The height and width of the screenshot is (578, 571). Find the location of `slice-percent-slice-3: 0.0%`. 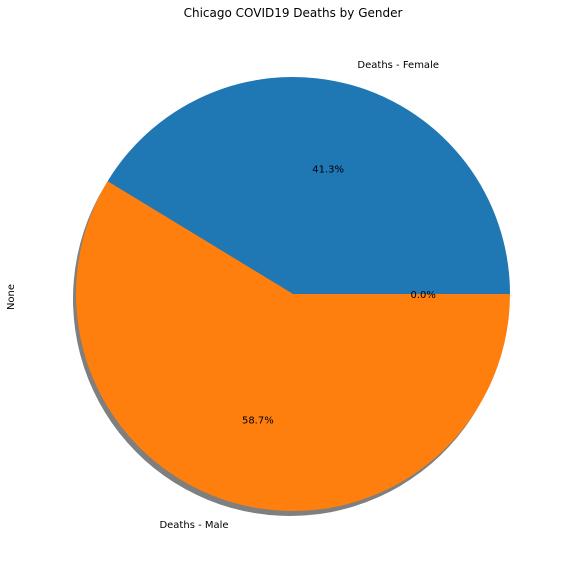

slice-percent-slice-3: 0.0% is located at coordinates (422, 295).